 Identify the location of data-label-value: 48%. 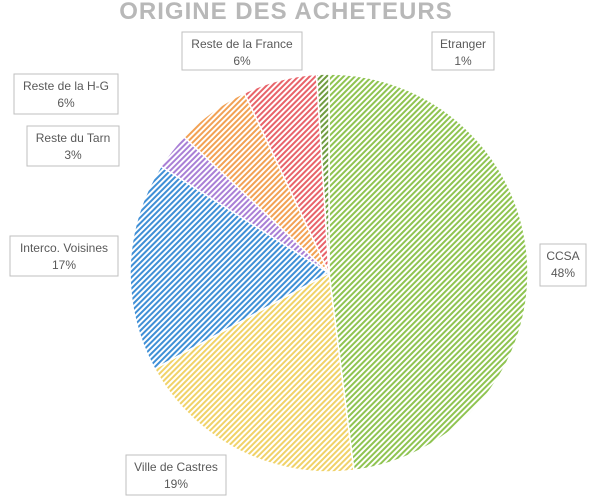
(563, 273).